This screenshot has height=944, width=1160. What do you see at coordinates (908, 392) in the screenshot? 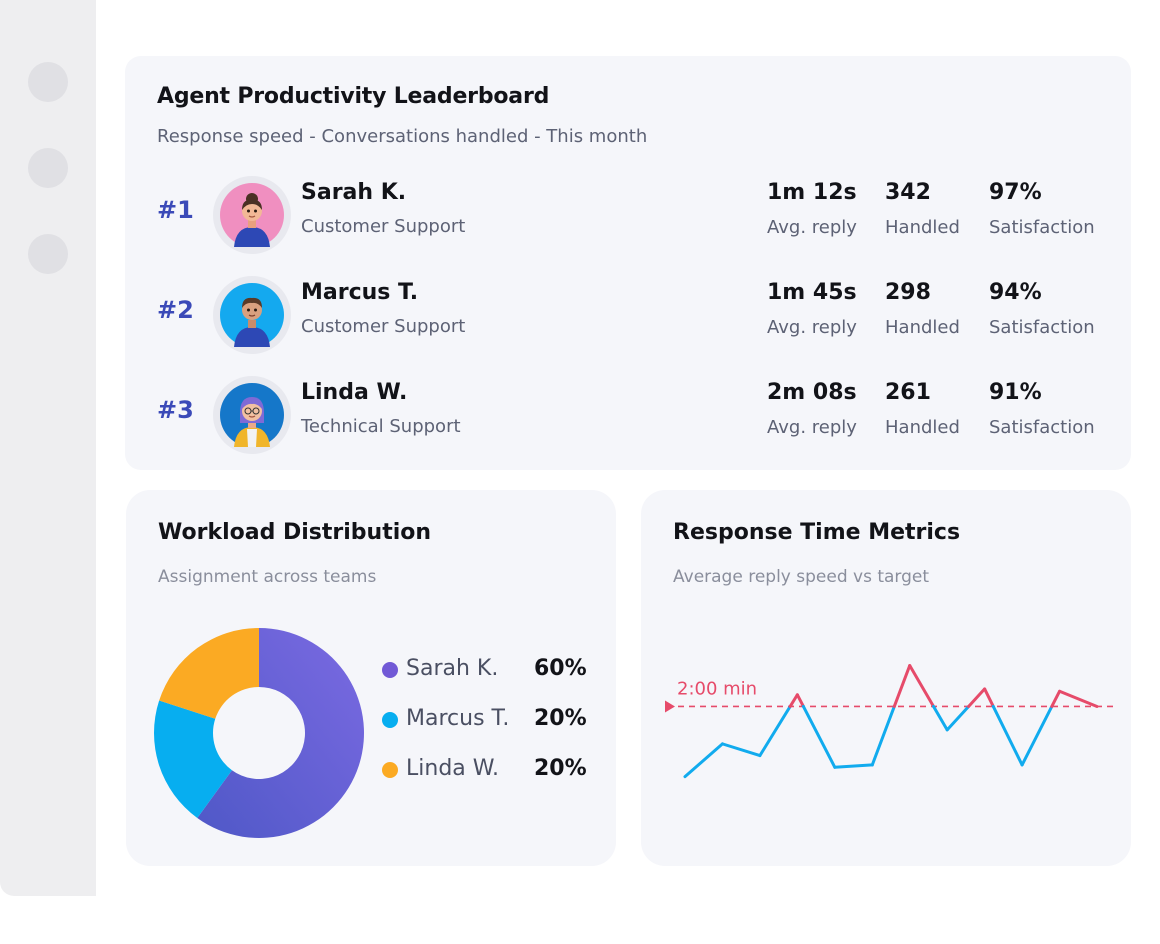
I see `handled-value: 261` at bounding box center [908, 392].